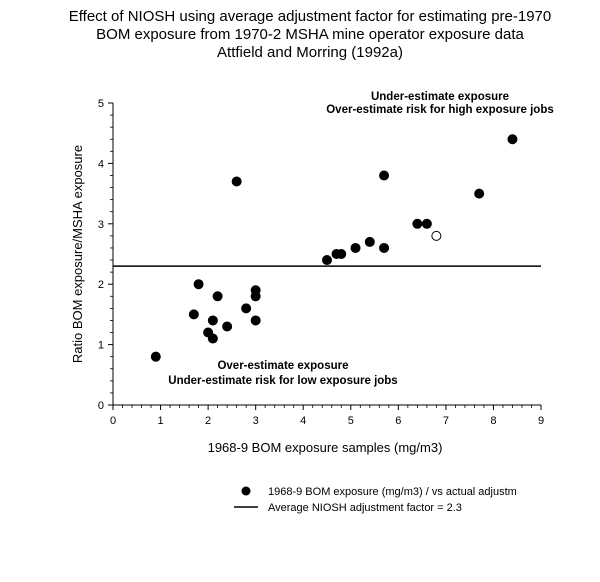  Describe the element at coordinates (541, 421) in the screenshot. I see `x-tick-label: 9` at that location.